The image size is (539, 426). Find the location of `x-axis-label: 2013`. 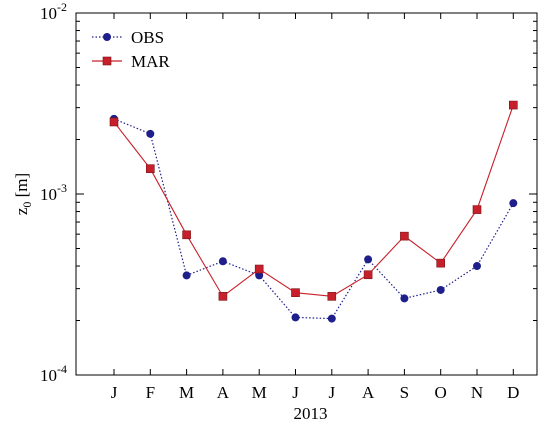

x-axis-label: 2013 is located at coordinates (311, 413).